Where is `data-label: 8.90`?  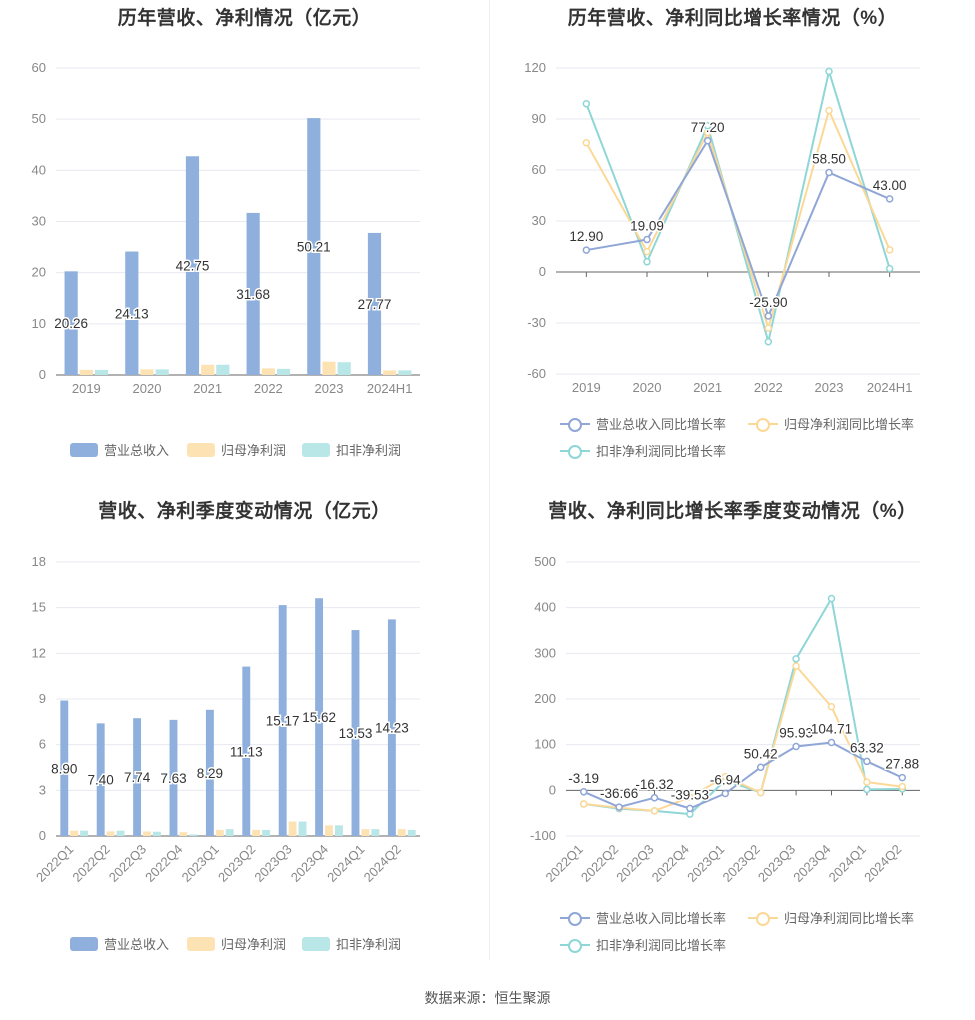
data-label: 8.90 is located at coordinates (64, 768).